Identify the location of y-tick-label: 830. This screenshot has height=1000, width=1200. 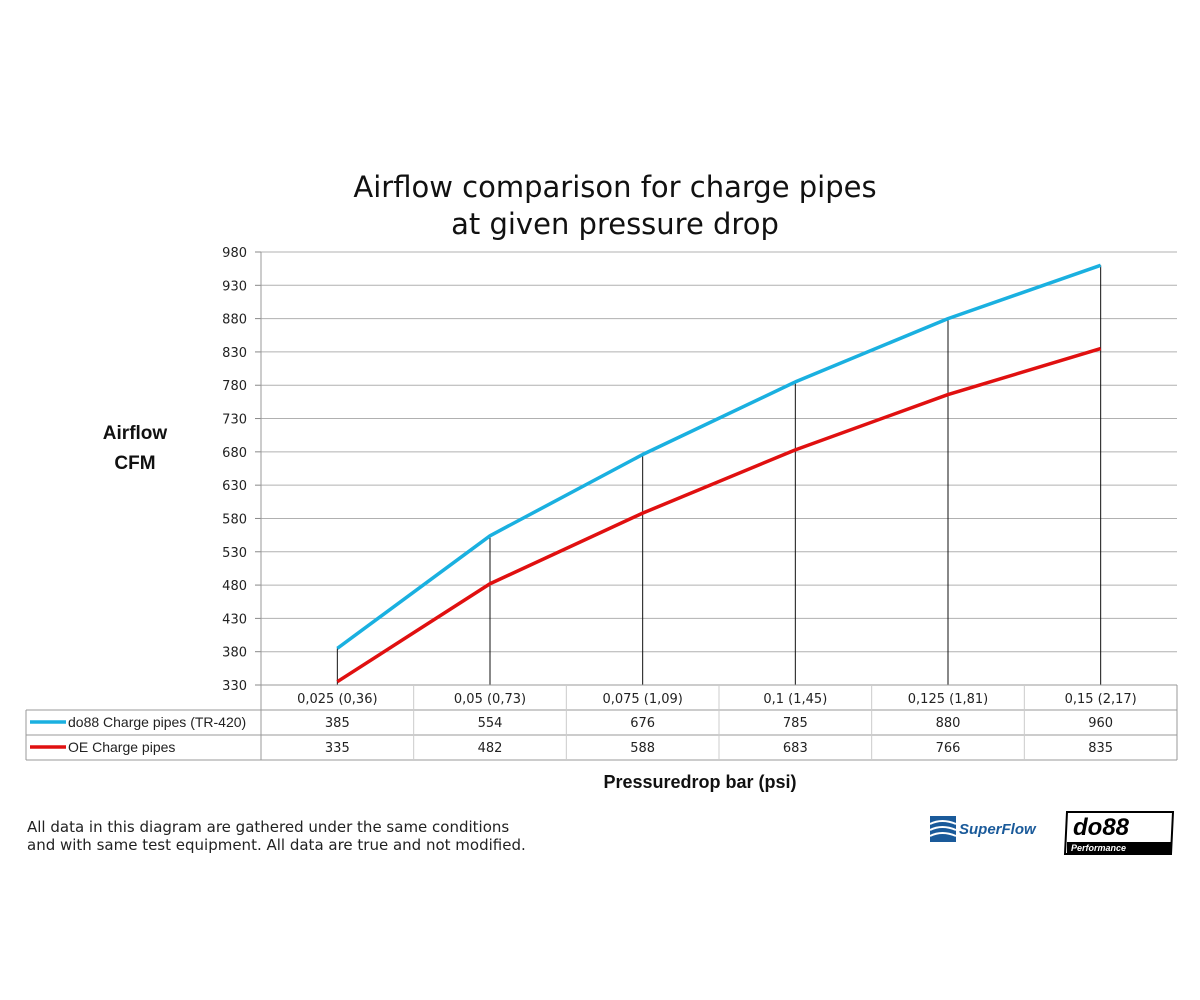
(234, 353).